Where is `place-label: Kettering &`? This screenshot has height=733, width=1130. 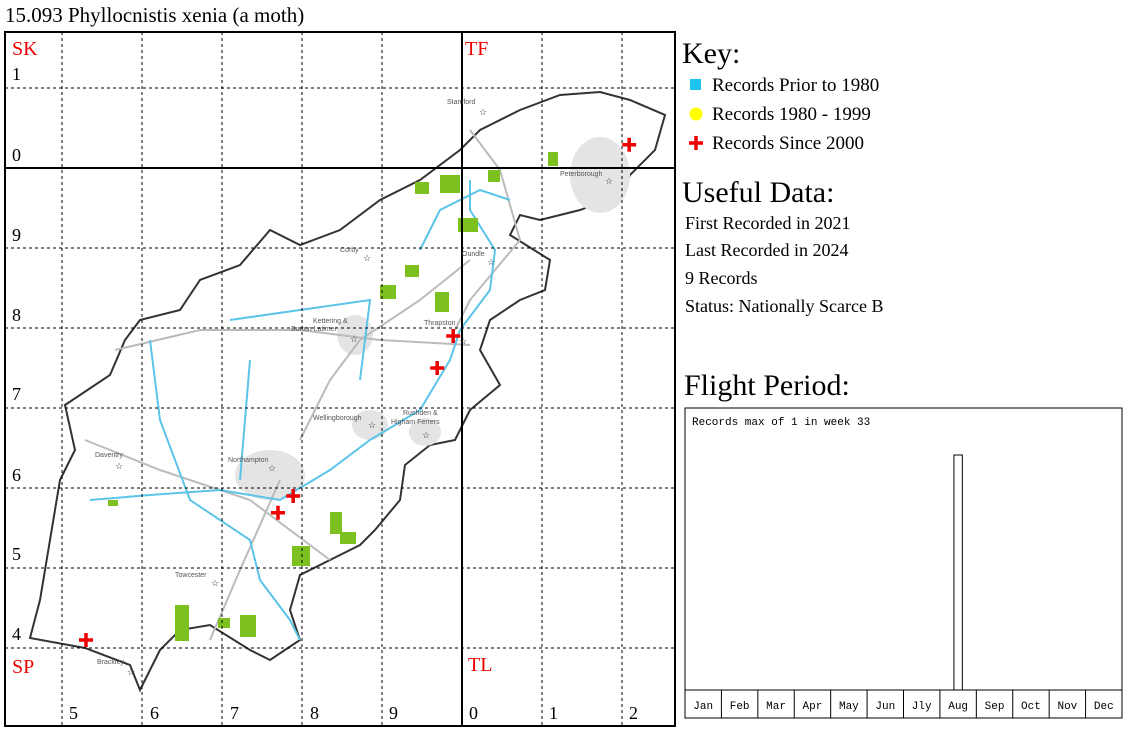
place-label: Kettering & is located at coordinates (330, 321).